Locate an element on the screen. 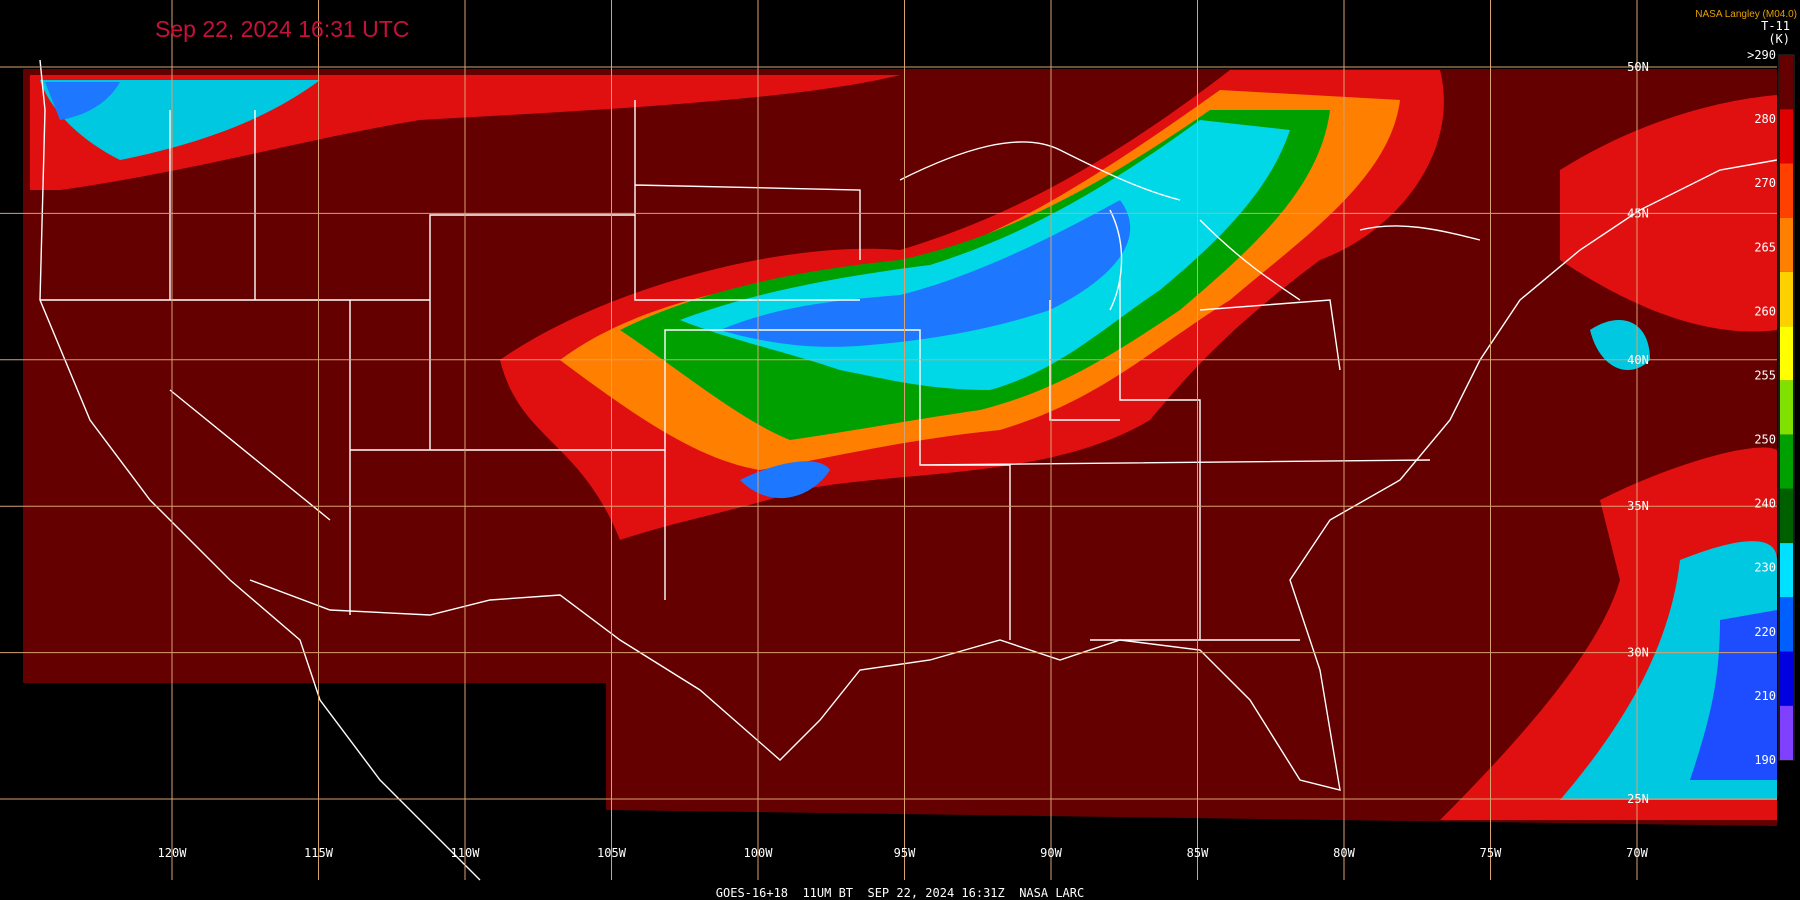 Image resolution: width=1800 pixels, height=900 pixels. longitude-label: 95W is located at coordinates (905, 853).